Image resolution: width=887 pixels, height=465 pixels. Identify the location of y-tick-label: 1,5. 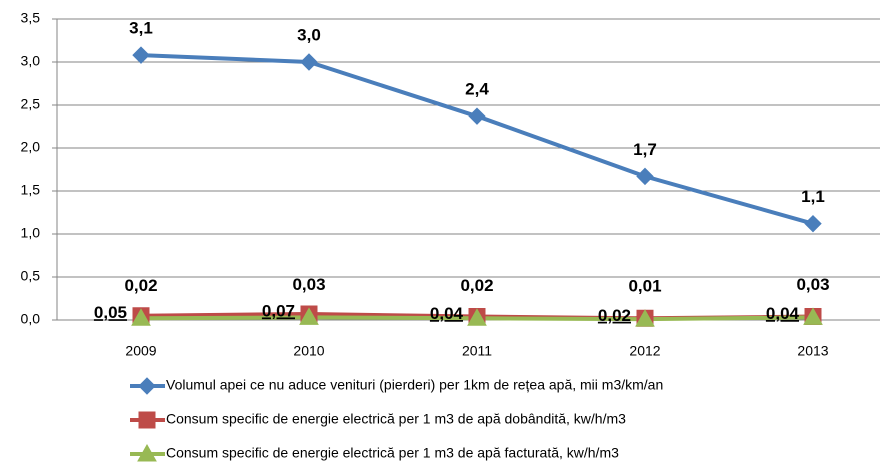
(31, 190).